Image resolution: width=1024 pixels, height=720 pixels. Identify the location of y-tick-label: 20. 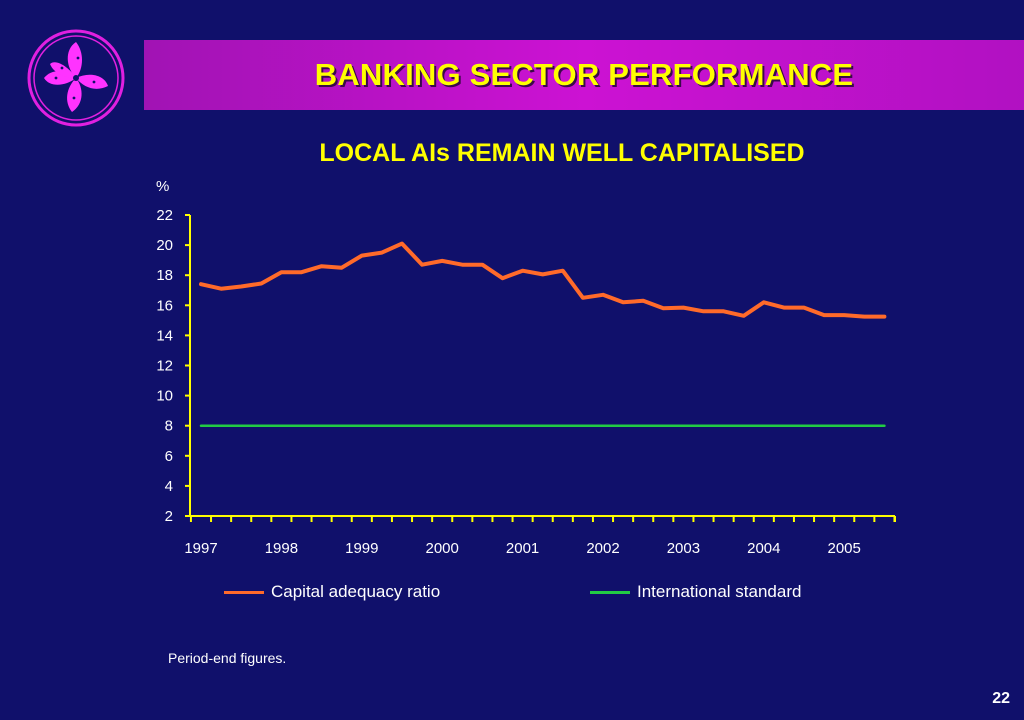
(164, 245).